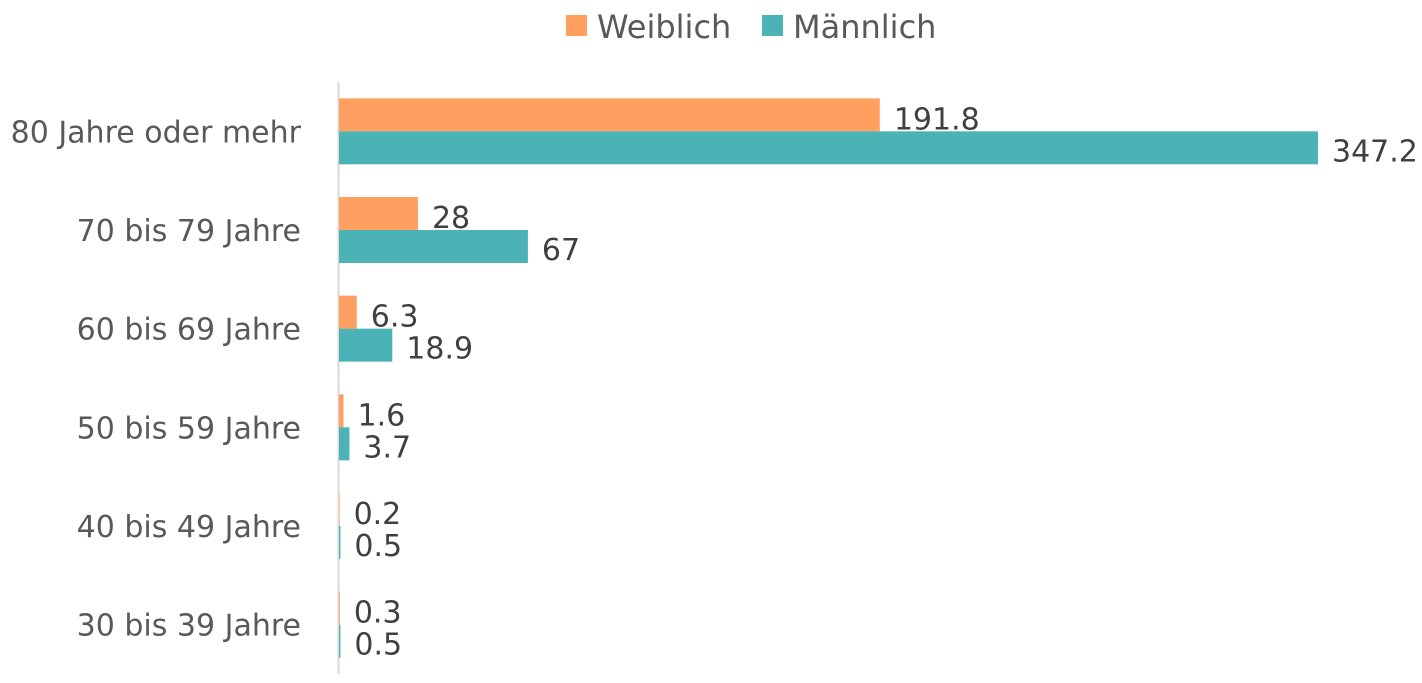 This screenshot has height=683, width=1422. Describe the element at coordinates (378, 645) in the screenshot. I see `data-label-maennlich-30-bis-39-jahre: 0.5` at that location.